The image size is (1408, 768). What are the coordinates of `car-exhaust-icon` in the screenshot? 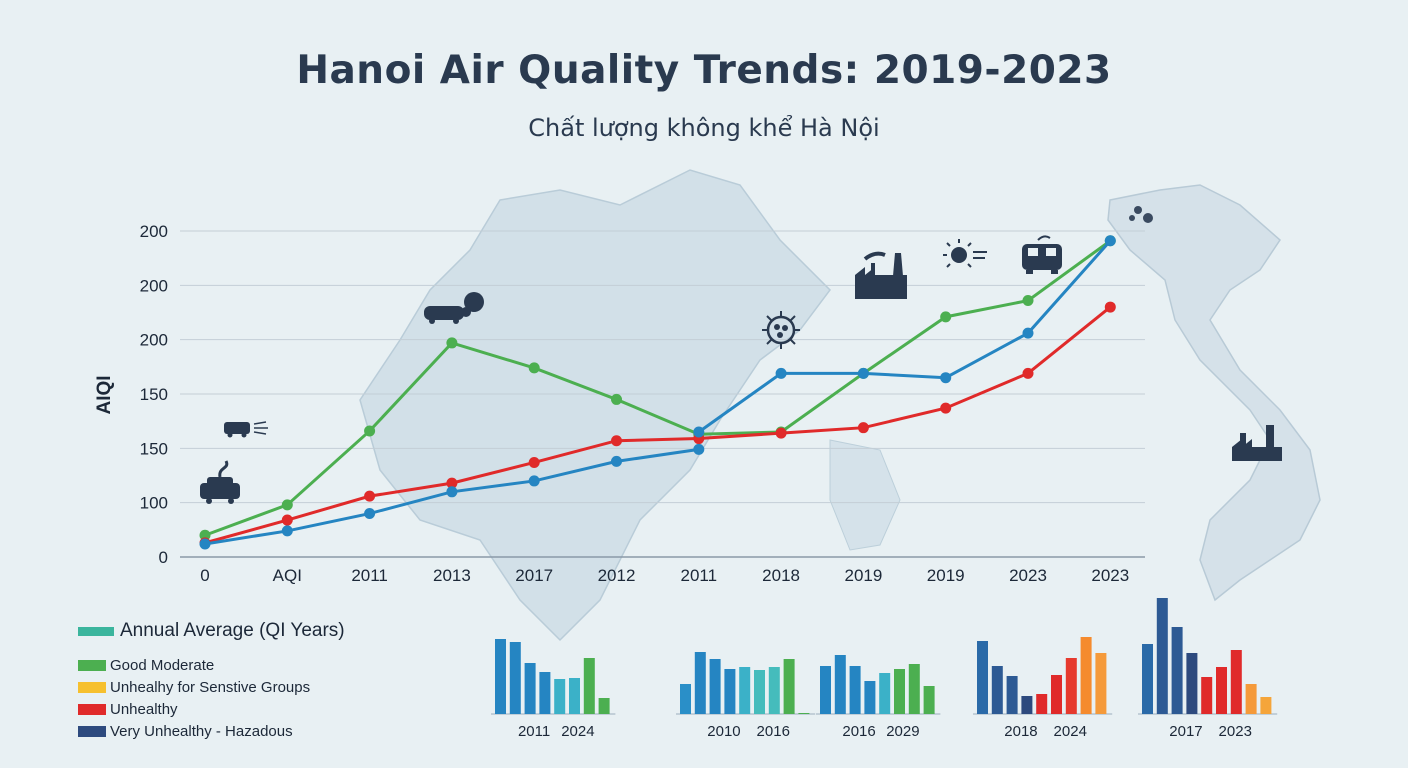 It's located at (246, 429).